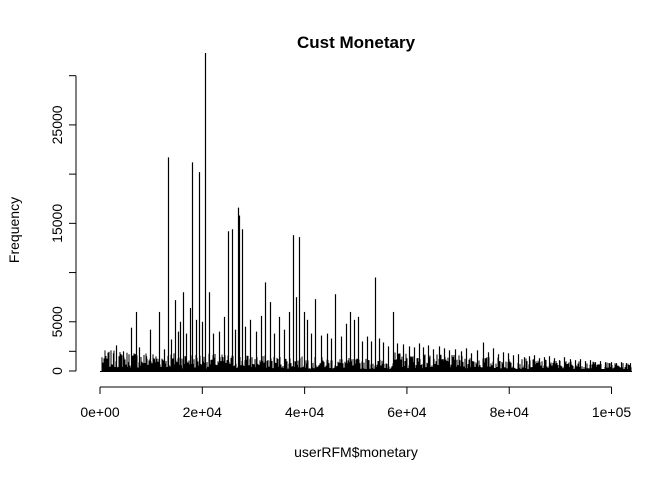 Image resolution: width=672 pixels, height=480 pixels. Describe the element at coordinates (14, 230) in the screenshot. I see `y-axis-label: Frequency` at that location.